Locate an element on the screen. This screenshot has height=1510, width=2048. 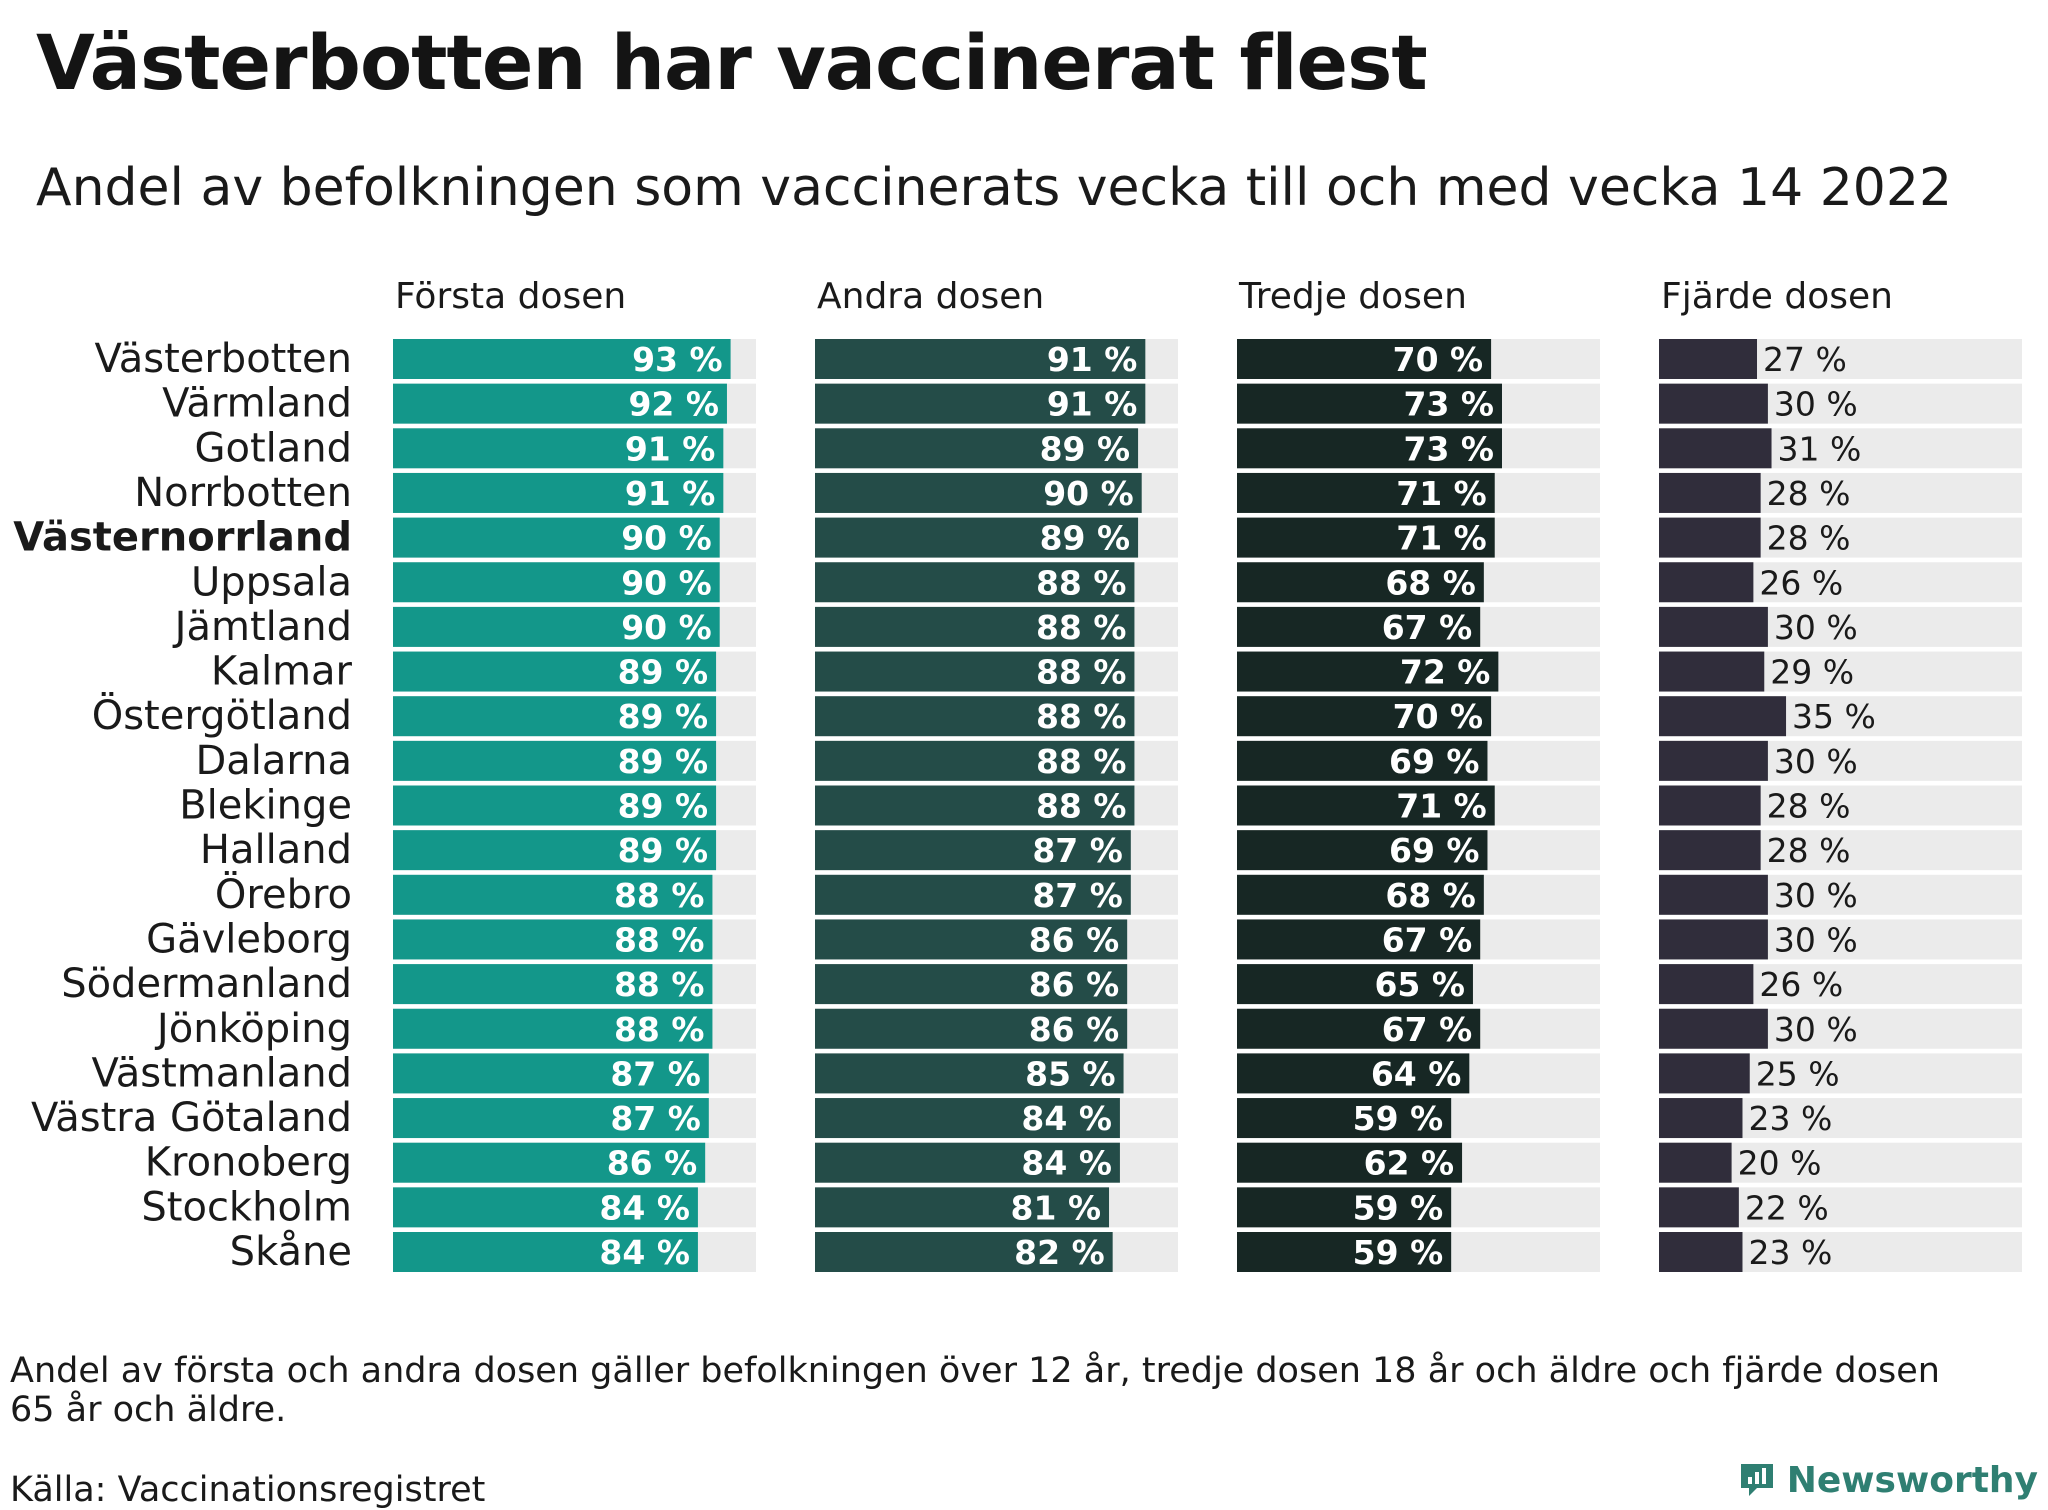
brand-logo: Newsworthy is located at coordinates (1887, 1480).